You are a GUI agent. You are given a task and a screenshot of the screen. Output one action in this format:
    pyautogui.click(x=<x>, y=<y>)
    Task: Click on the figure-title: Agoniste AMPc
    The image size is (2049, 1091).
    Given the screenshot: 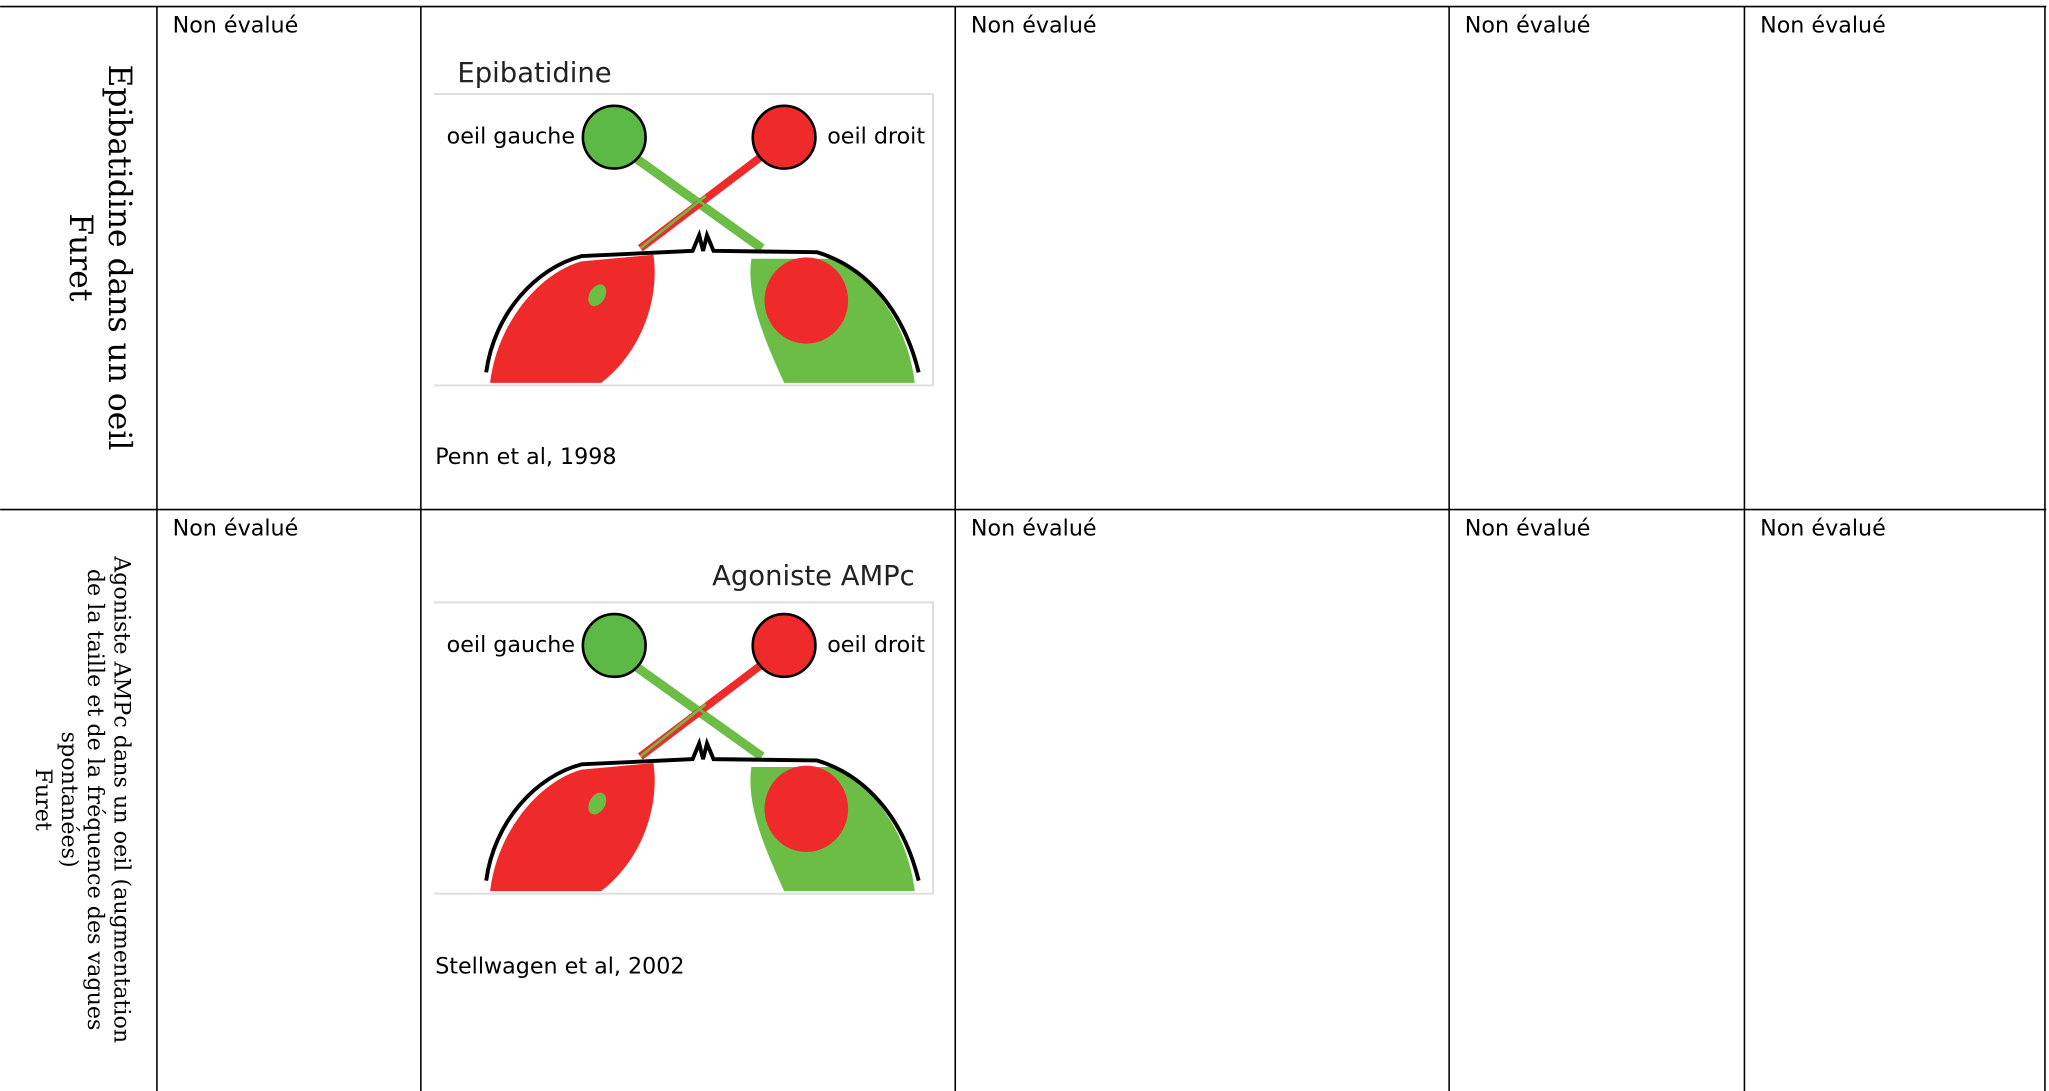 What is the action you would take?
    pyautogui.click(x=813, y=576)
    